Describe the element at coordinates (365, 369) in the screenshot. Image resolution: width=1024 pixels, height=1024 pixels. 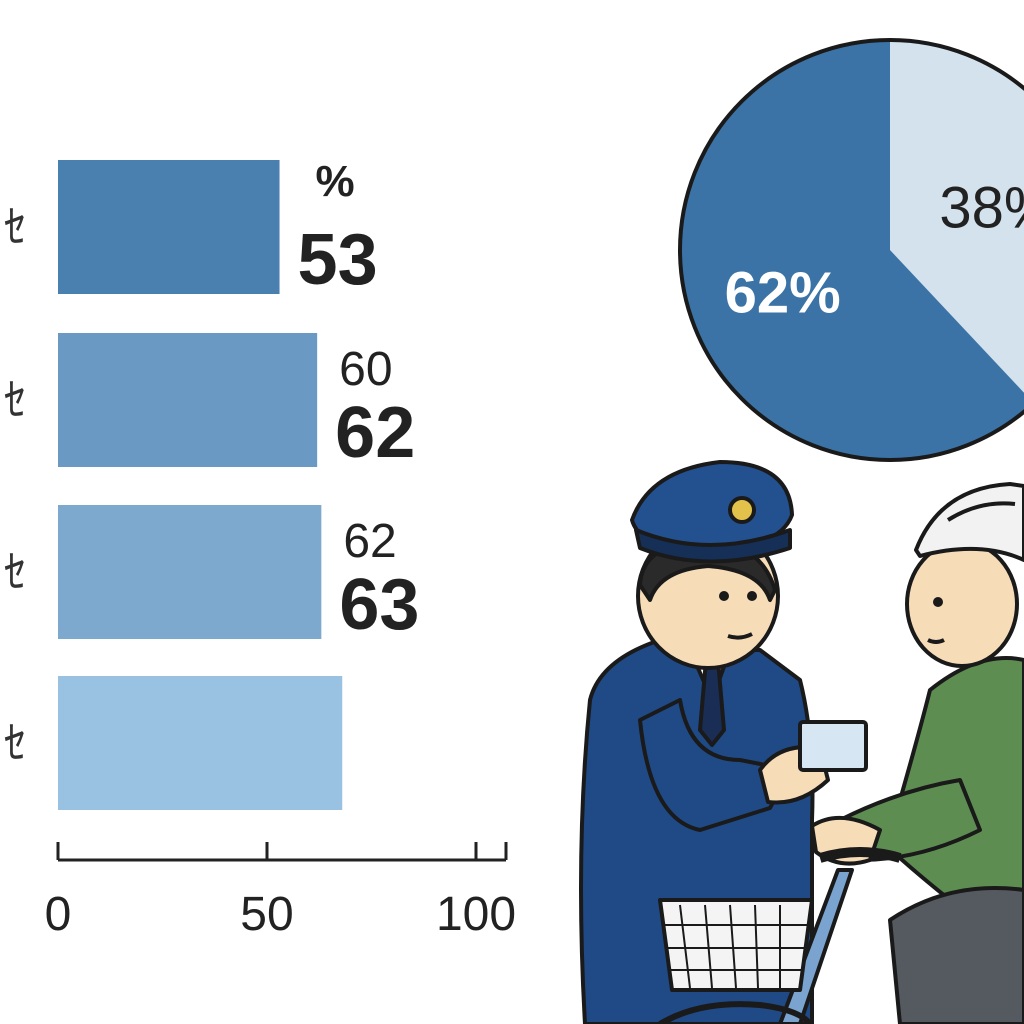
I see `secondary-label: 60` at that location.